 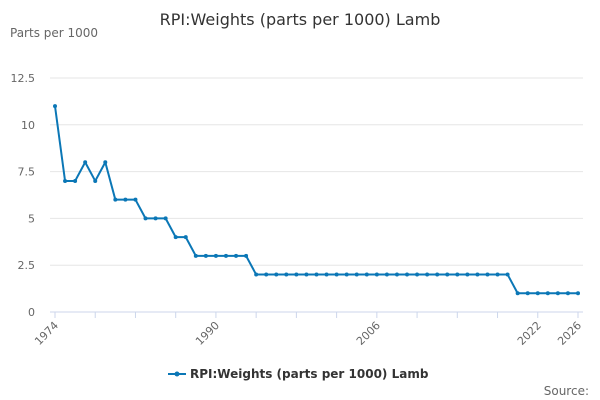 What do you see at coordinates (28, 125) in the screenshot?
I see `y-tick-label: 10` at bounding box center [28, 125].